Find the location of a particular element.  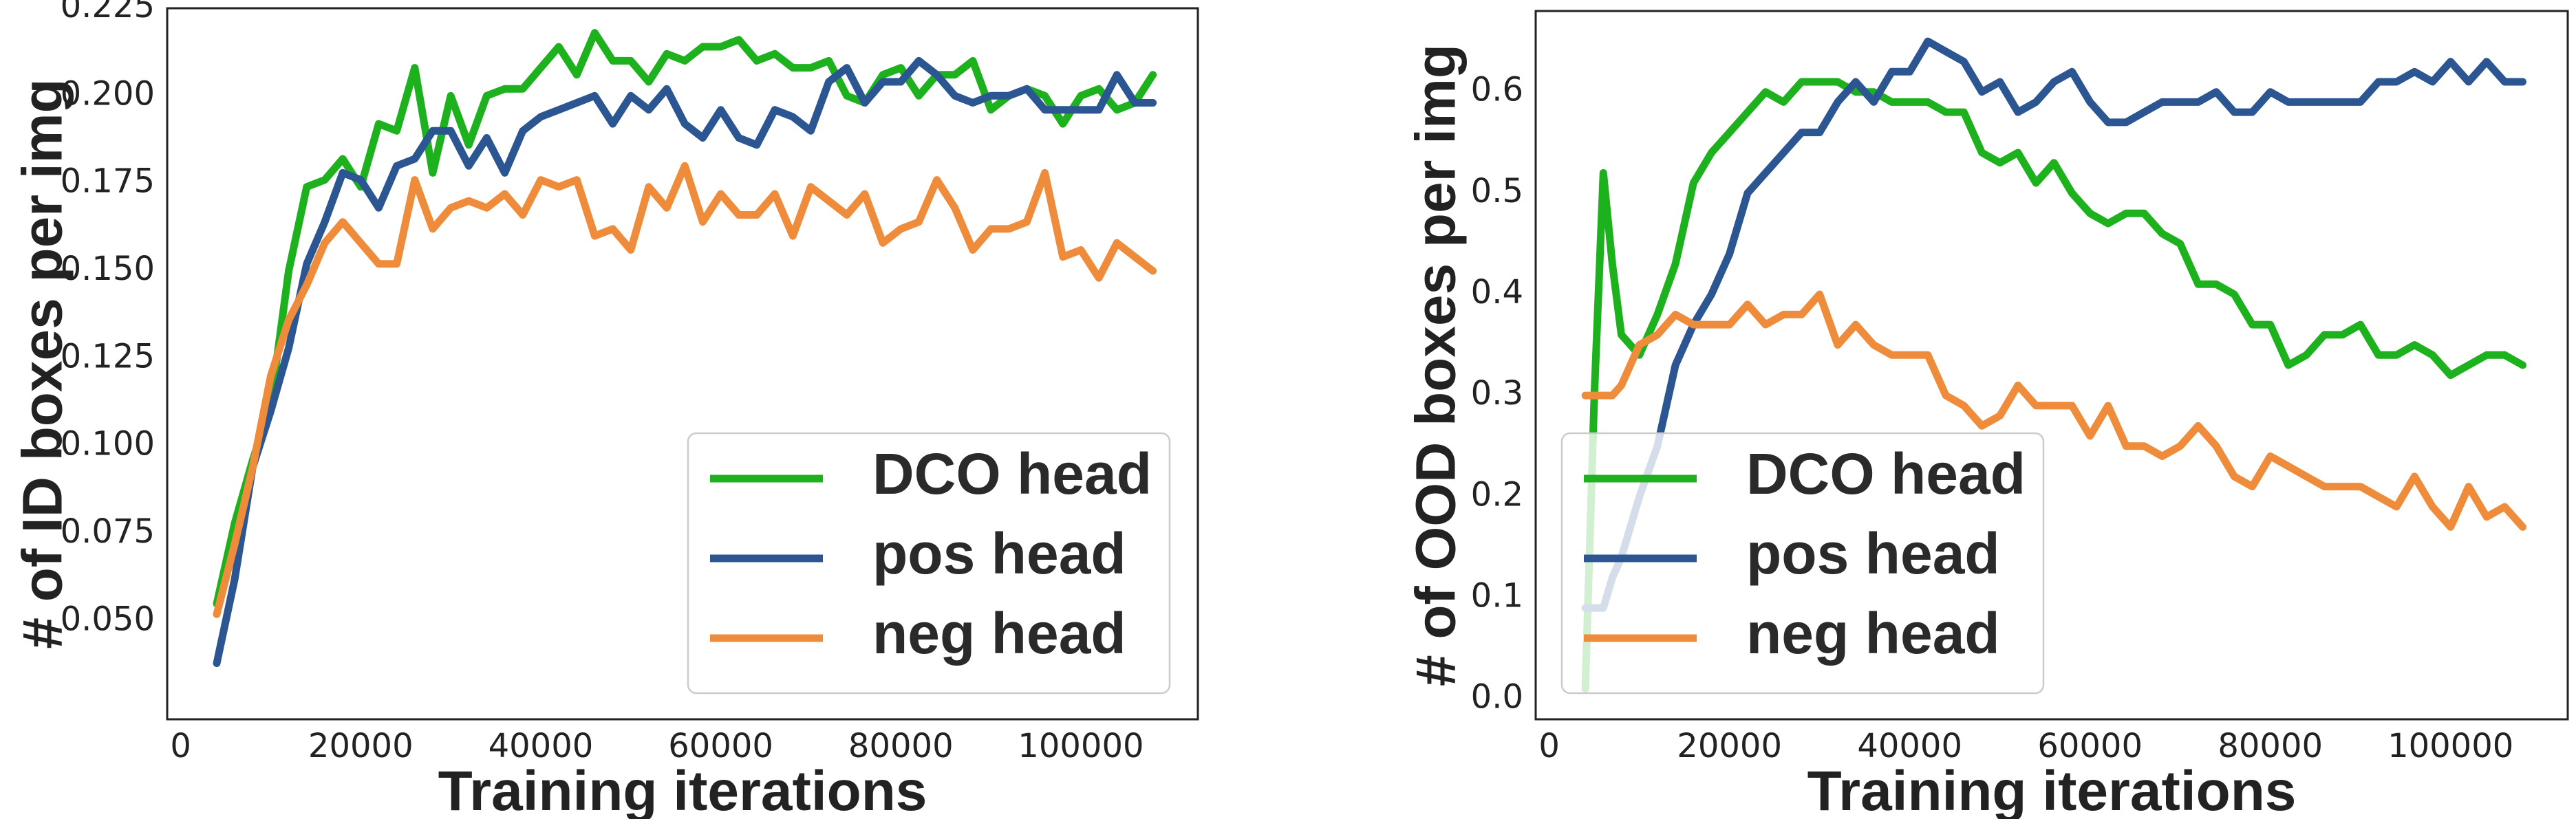

y-tick-label: 0.3 is located at coordinates (1497, 393).